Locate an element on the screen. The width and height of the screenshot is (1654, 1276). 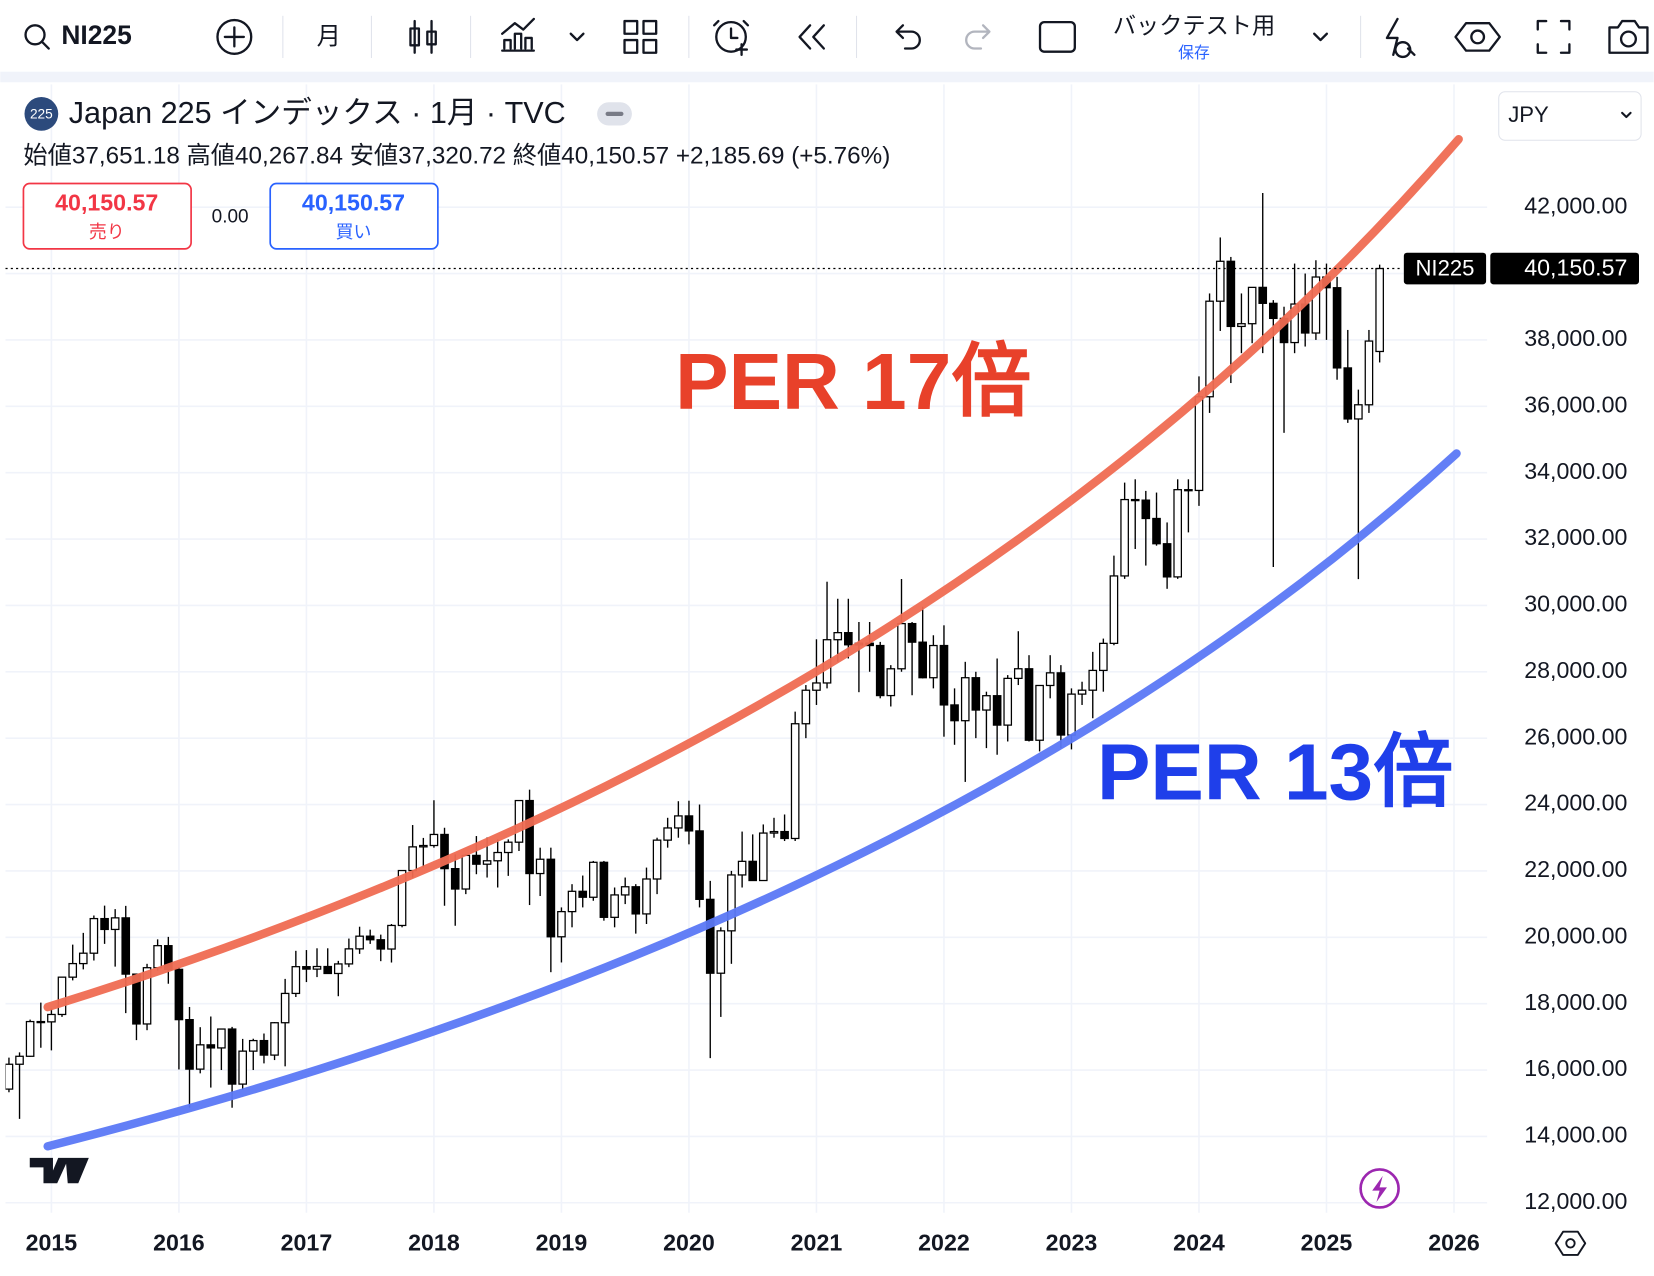
chart-type is located at coordinates (423, 36).